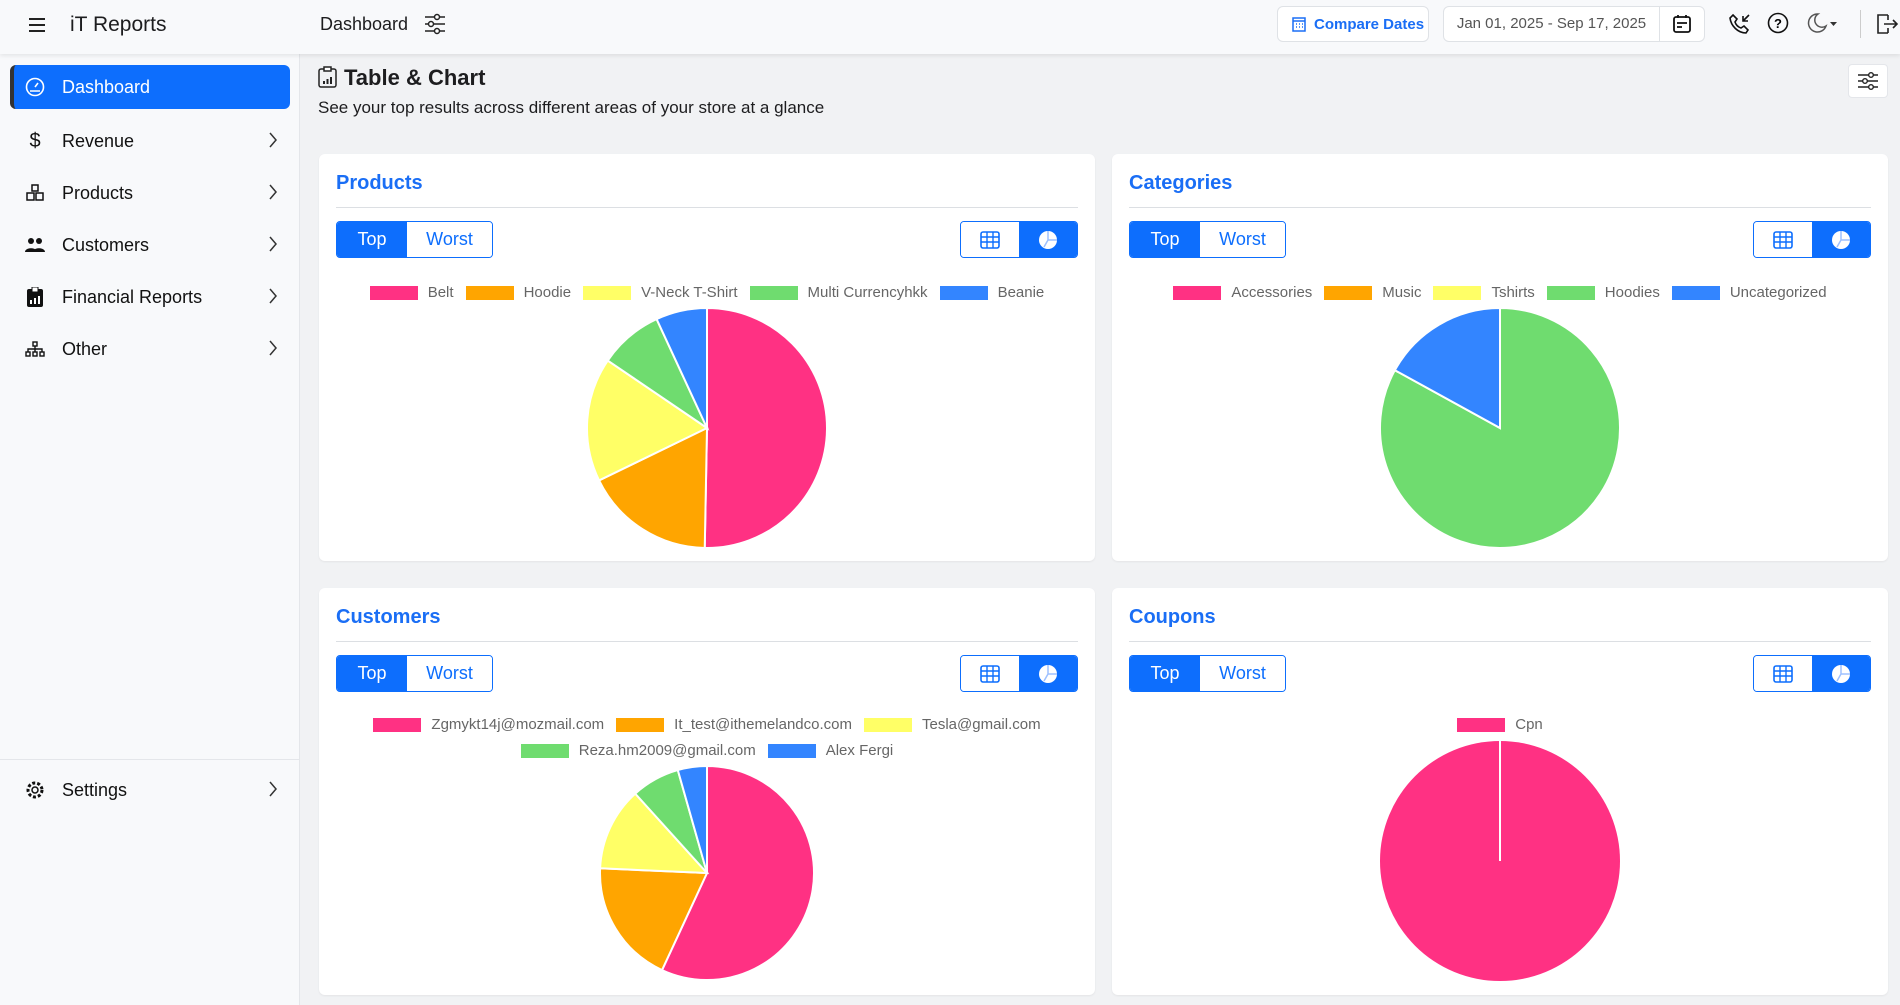  What do you see at coordinates (1447, 368) in the screenshot?
I see `pie-slice-uncategorized` at bounding box center [1447, 368].